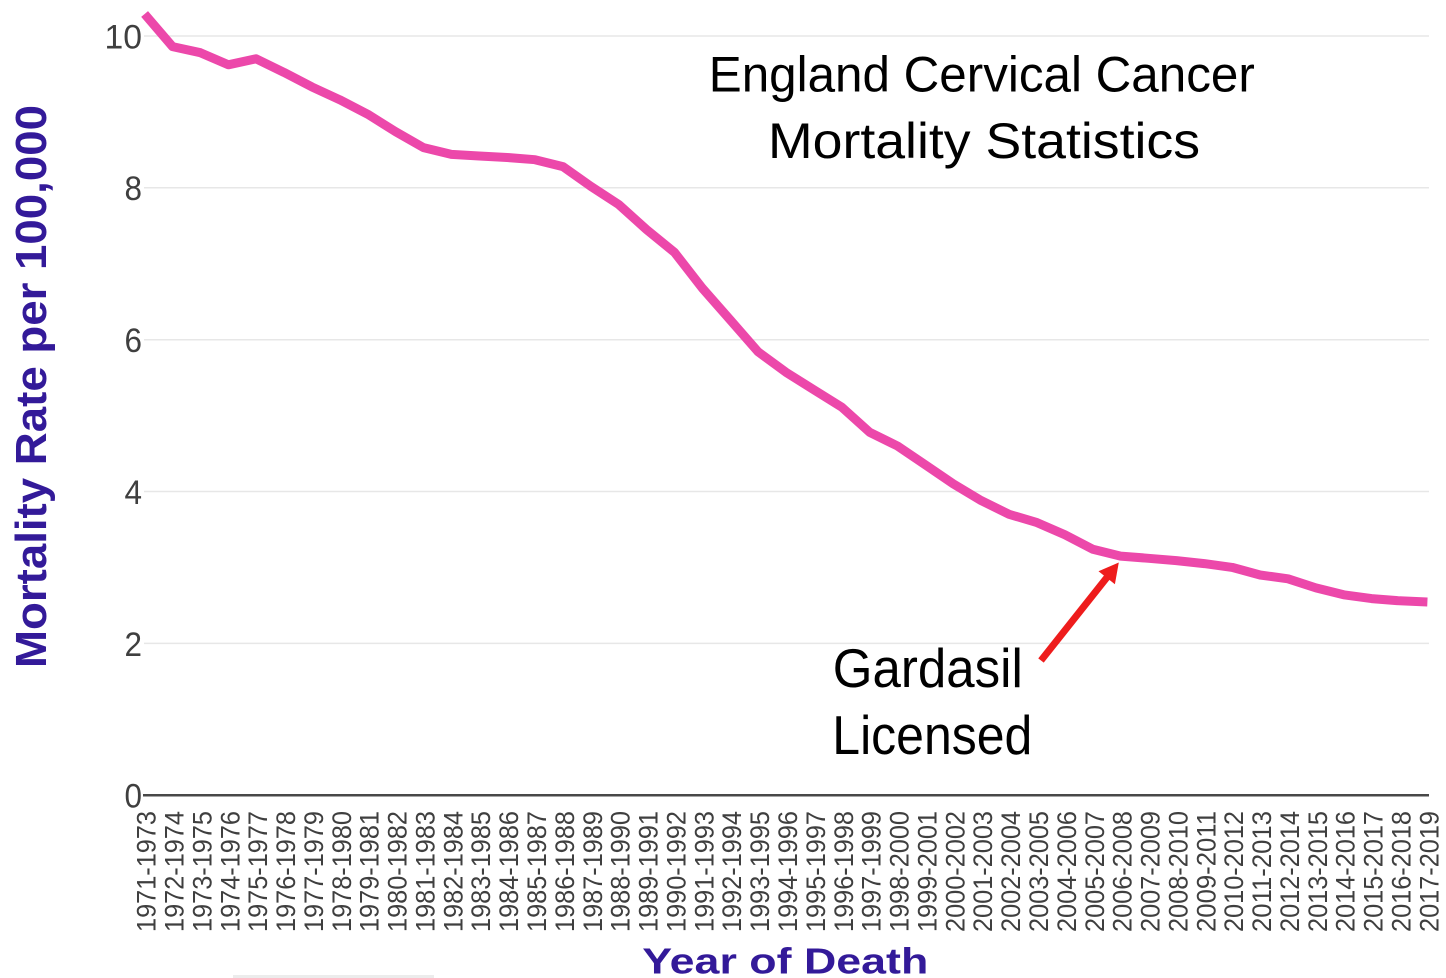 This screenshot has height=978, width=1446. What do you see at coordinates (785, 959) in the screenshot?
I see `svg-text: Year of Death` at bounding box center [785, 959].